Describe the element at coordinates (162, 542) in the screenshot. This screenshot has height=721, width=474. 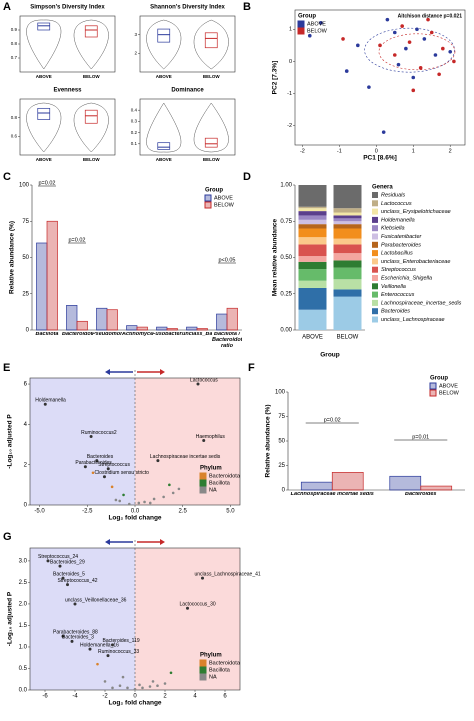
I see `arrow-right-head` at that location.